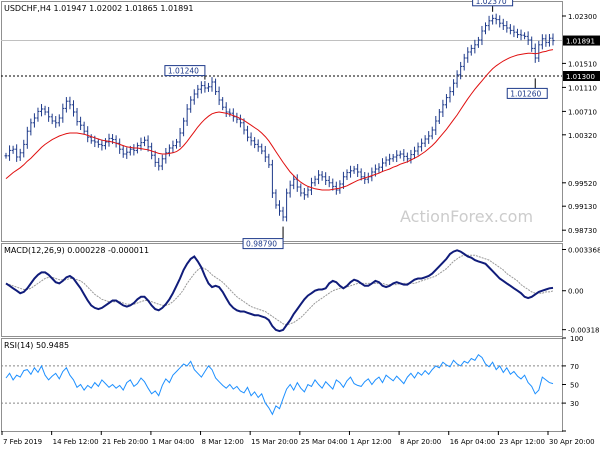 This screenshot has height=454, width=600. I want to click on rsi-y-tick-label: 100, so click(576, 339).